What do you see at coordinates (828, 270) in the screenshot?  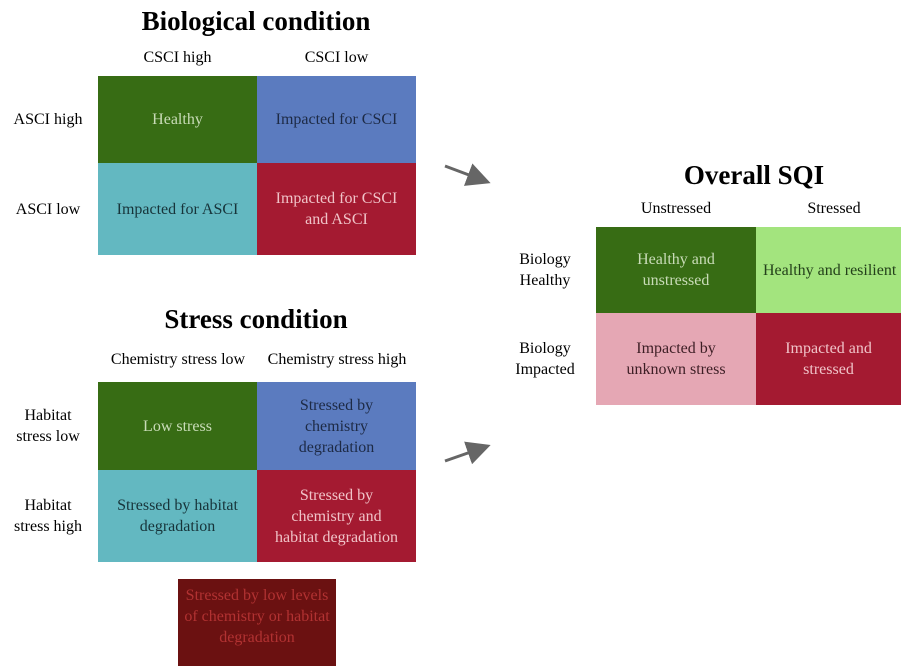 I see `cell: Healthy and resilient` at bounding box center [828, 270].